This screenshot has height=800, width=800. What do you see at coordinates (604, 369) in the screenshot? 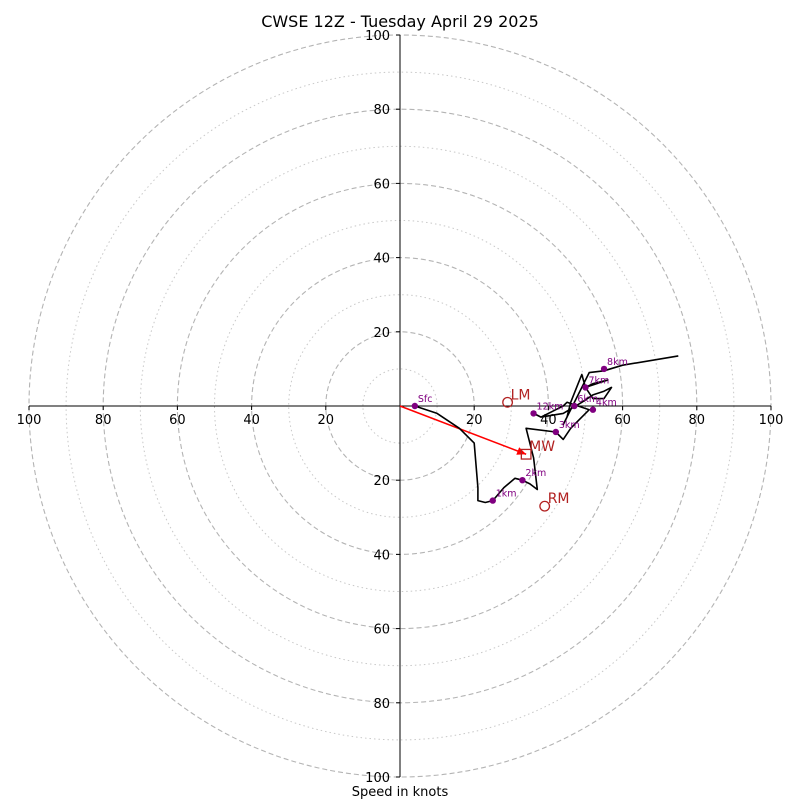
I see `height-marker-8km` at bounding box center [604, 369].